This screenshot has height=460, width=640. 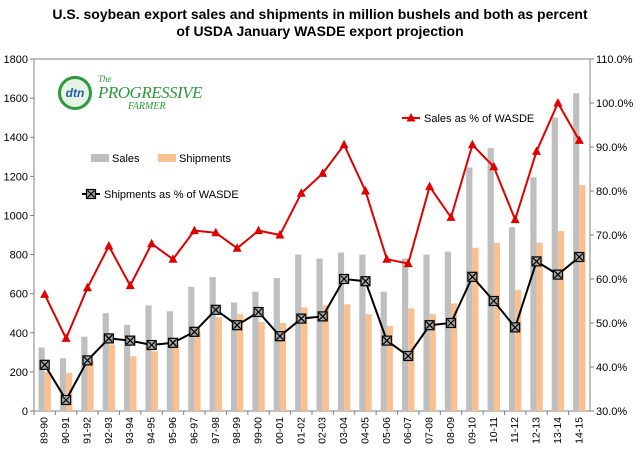 I want to click on x-axis-category-label: 96-97, so click(x=194, y=430).